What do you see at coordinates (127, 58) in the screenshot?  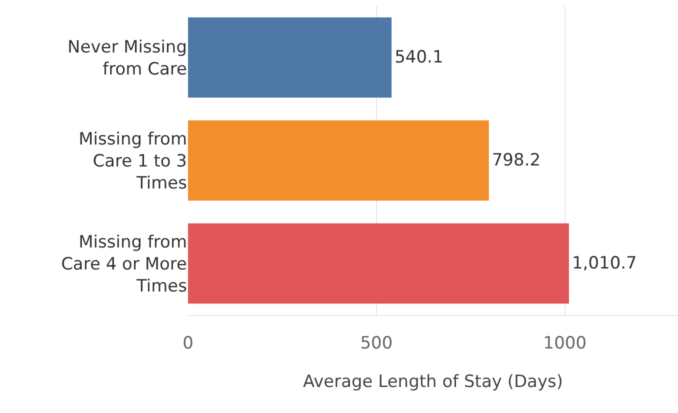 I see `y-tick-label: Never Missing from Care` at bounding box center [127, 58].